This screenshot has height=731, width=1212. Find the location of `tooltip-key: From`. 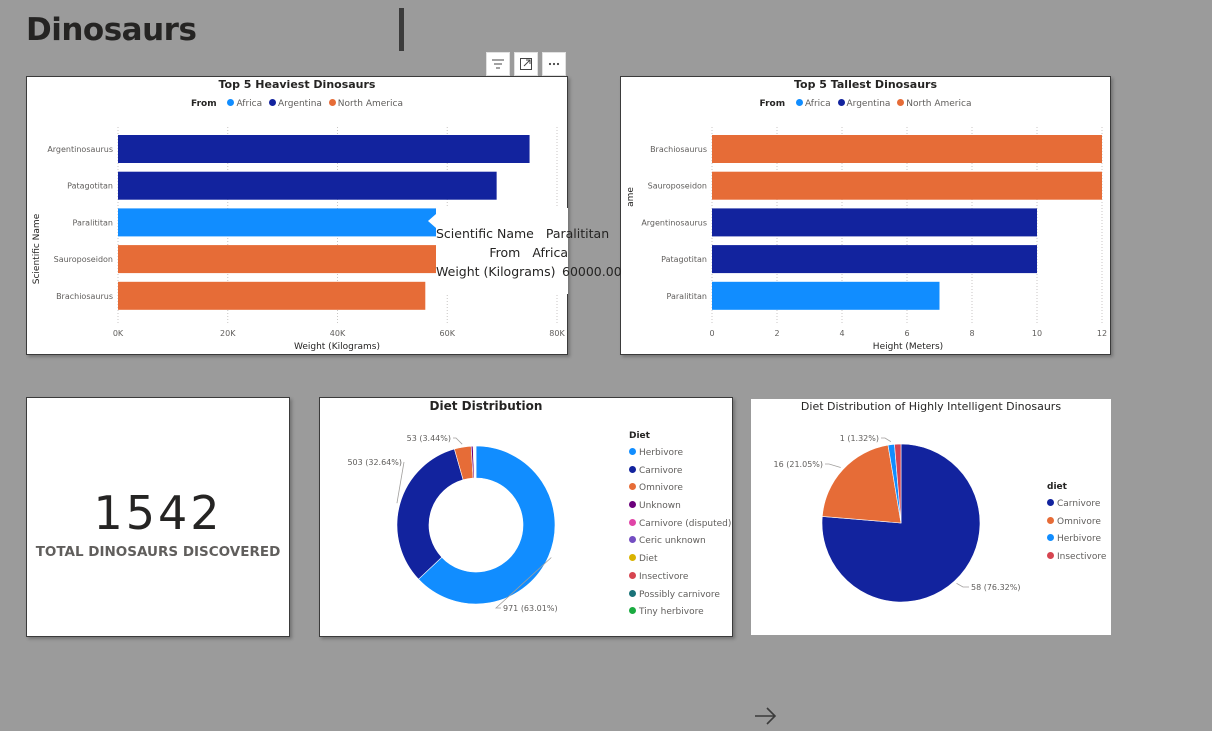

tooltip-key: From is located at coordinates (505, 252).